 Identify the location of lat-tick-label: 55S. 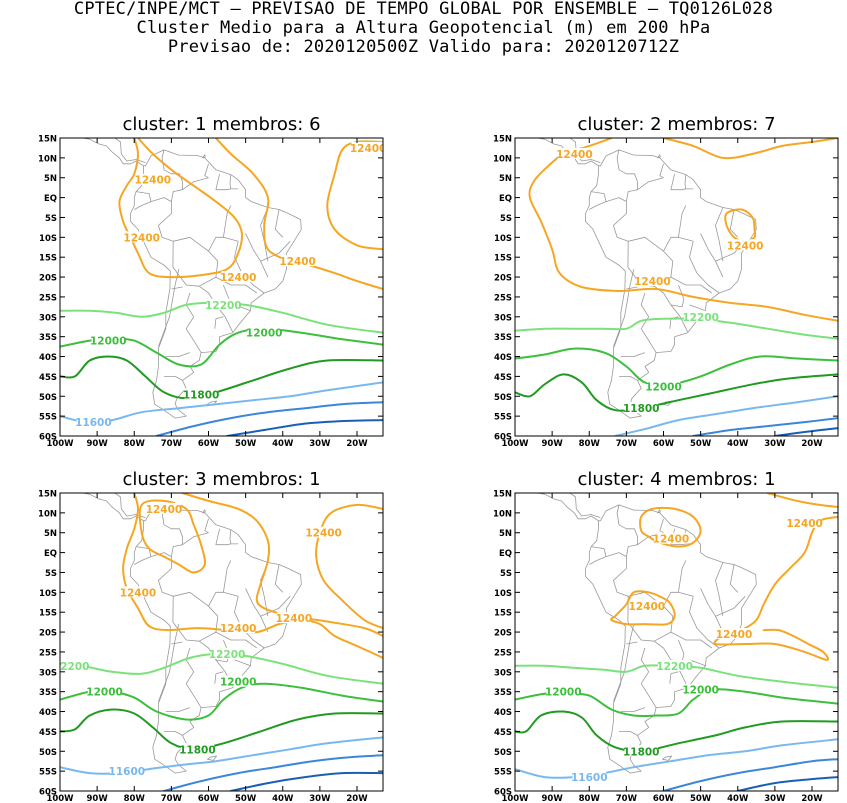
(503, 773).